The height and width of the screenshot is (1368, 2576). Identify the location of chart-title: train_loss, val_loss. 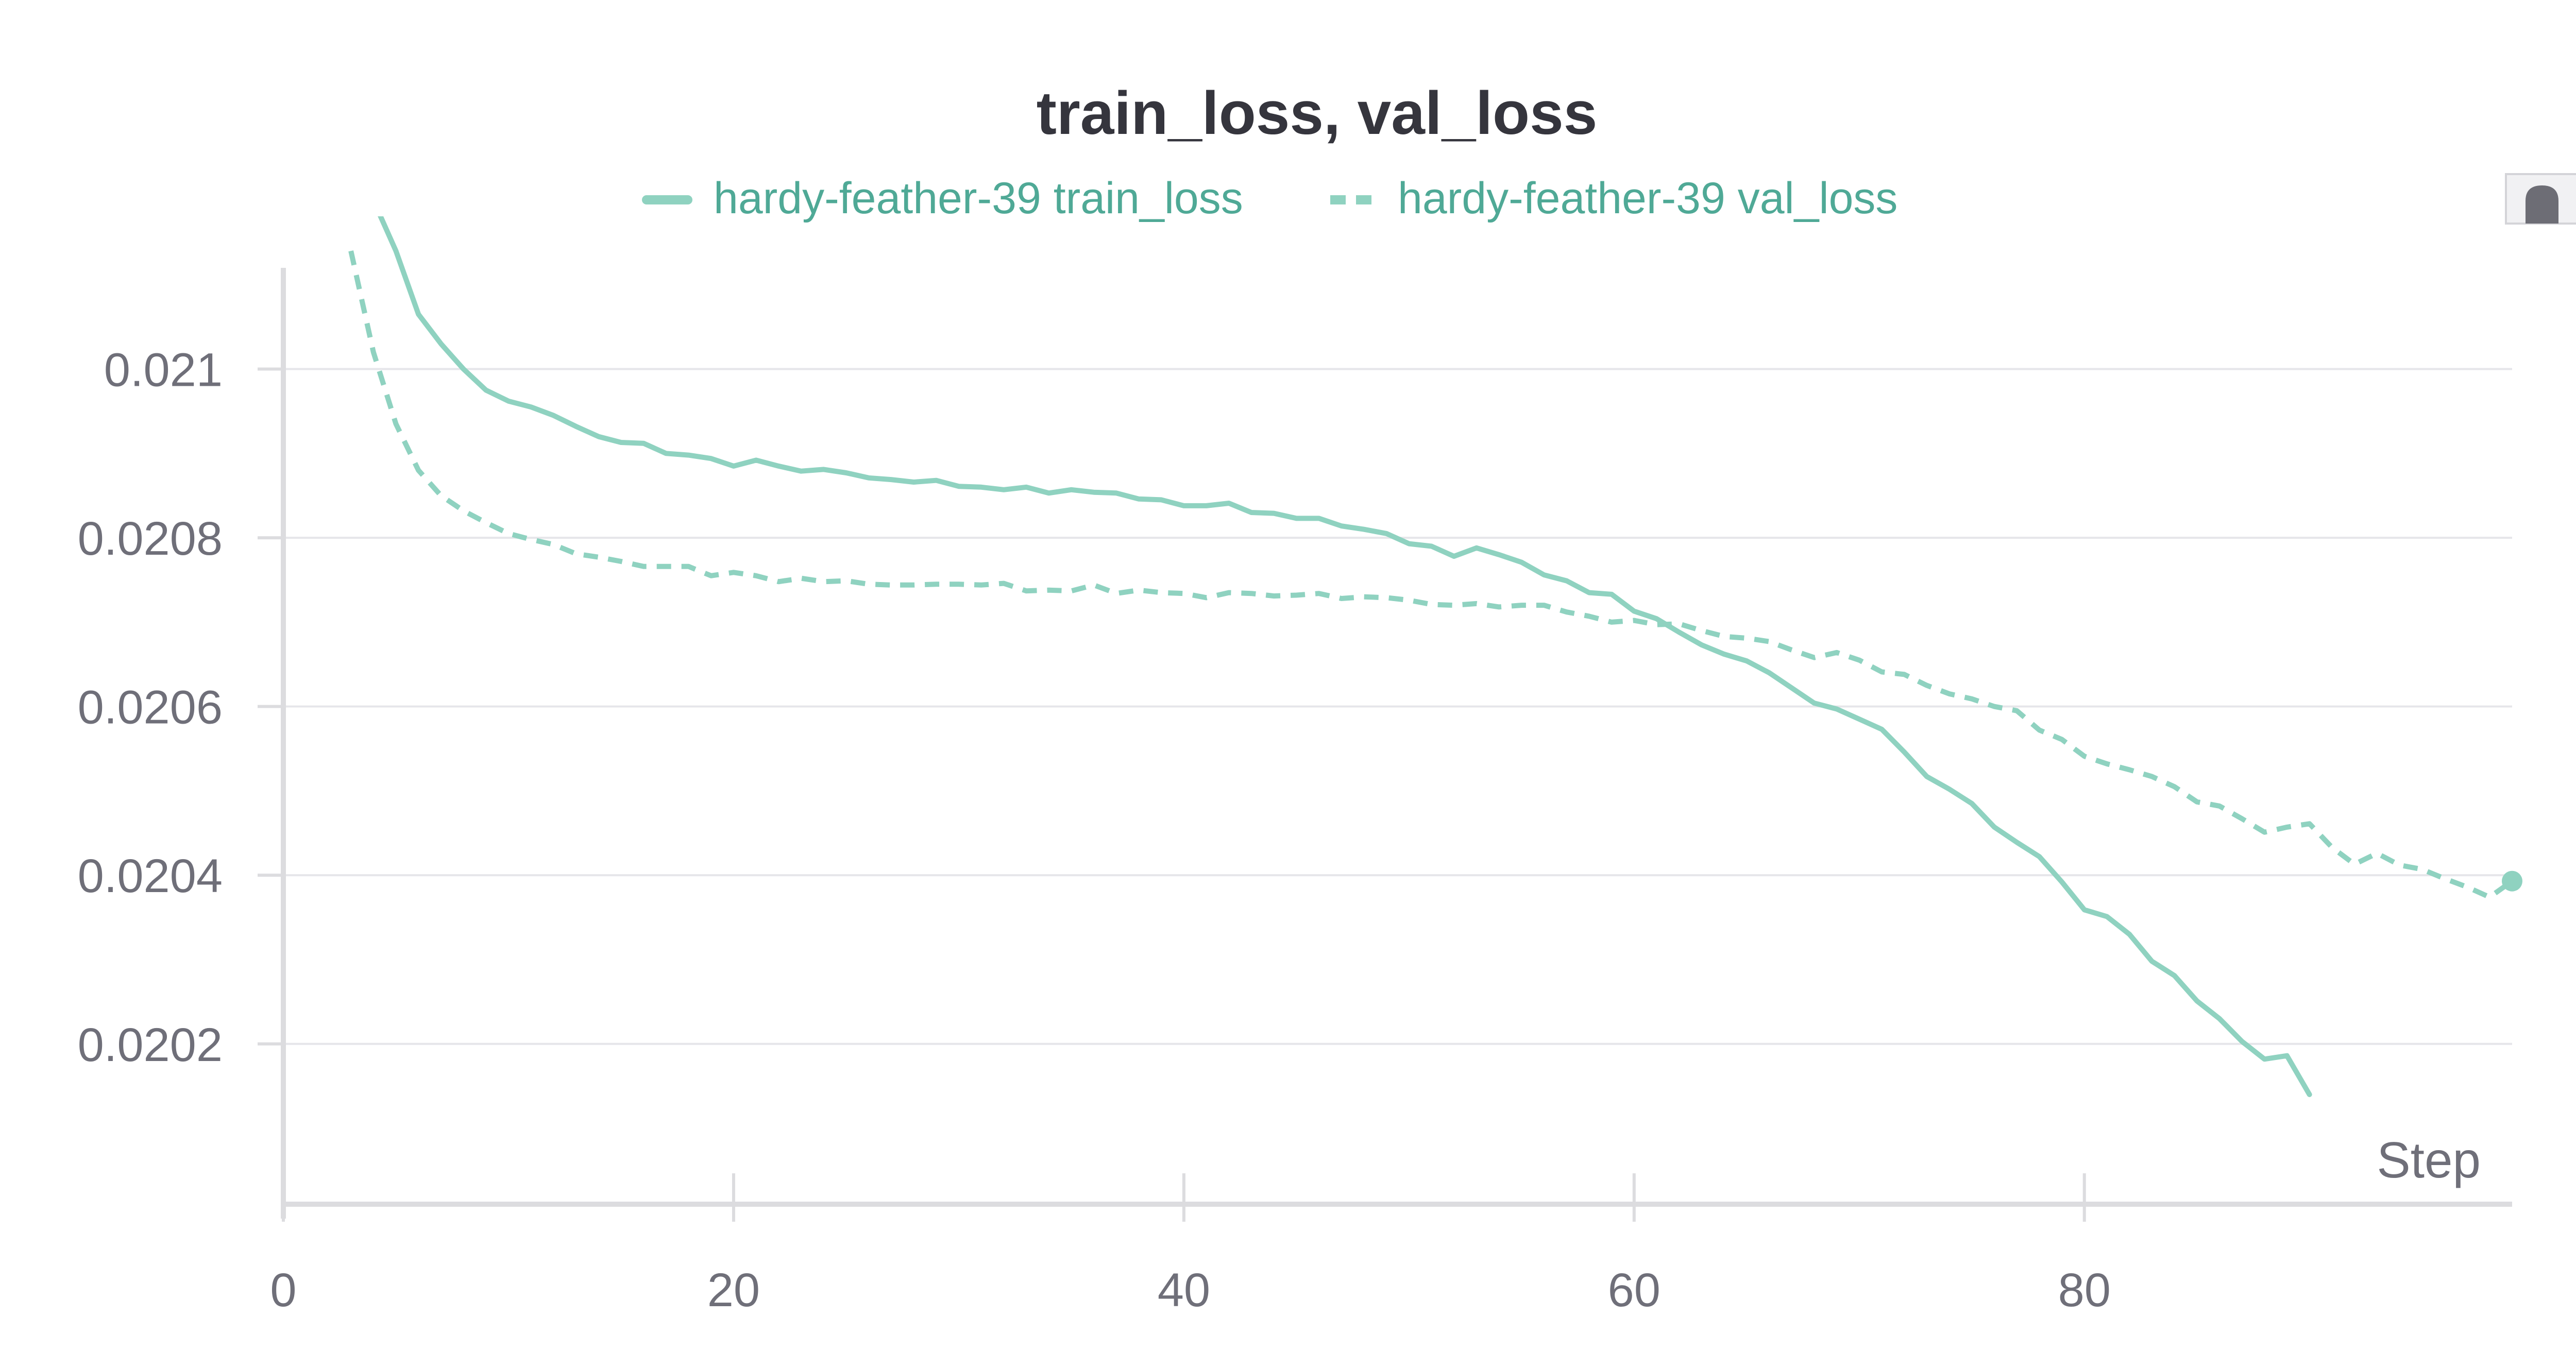
(1318, 113).